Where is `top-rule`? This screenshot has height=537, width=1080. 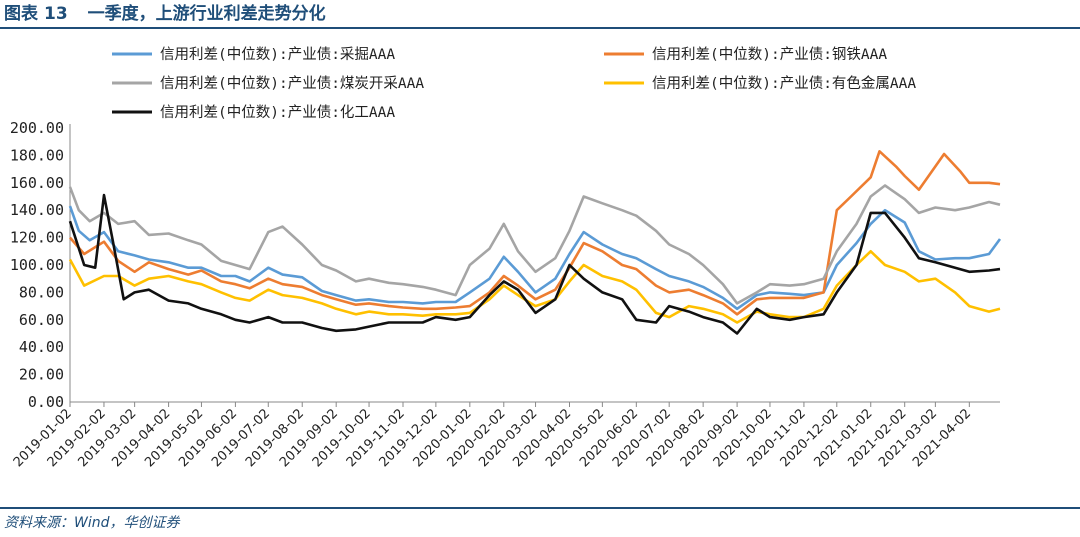 top-rule is located at coordinates (540, 28).